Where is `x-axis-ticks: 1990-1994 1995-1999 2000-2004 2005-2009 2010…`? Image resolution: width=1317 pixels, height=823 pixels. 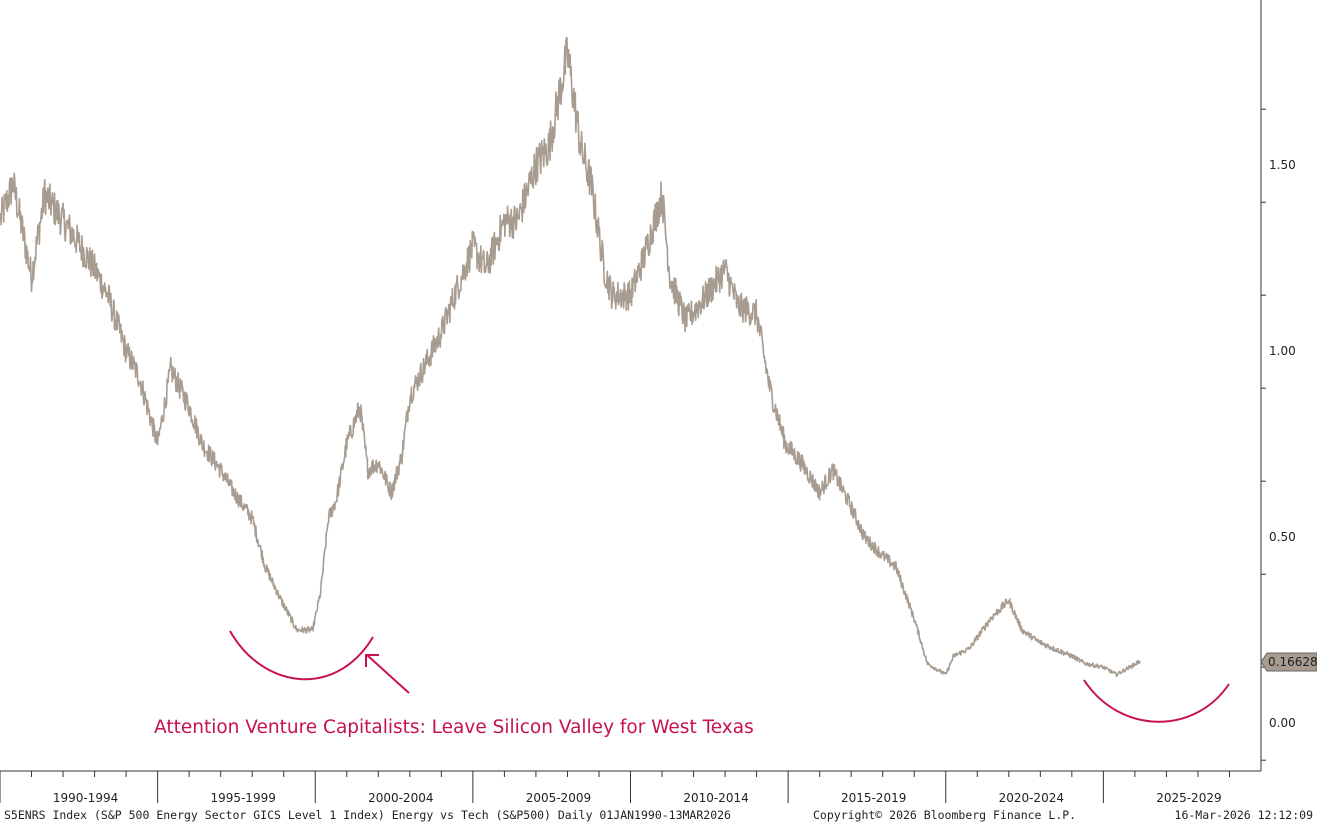 x-axis-ticks: 1990-1994 1995-1999 2000-2004 2005-2009 2010… is located at coordinates (615, 788).